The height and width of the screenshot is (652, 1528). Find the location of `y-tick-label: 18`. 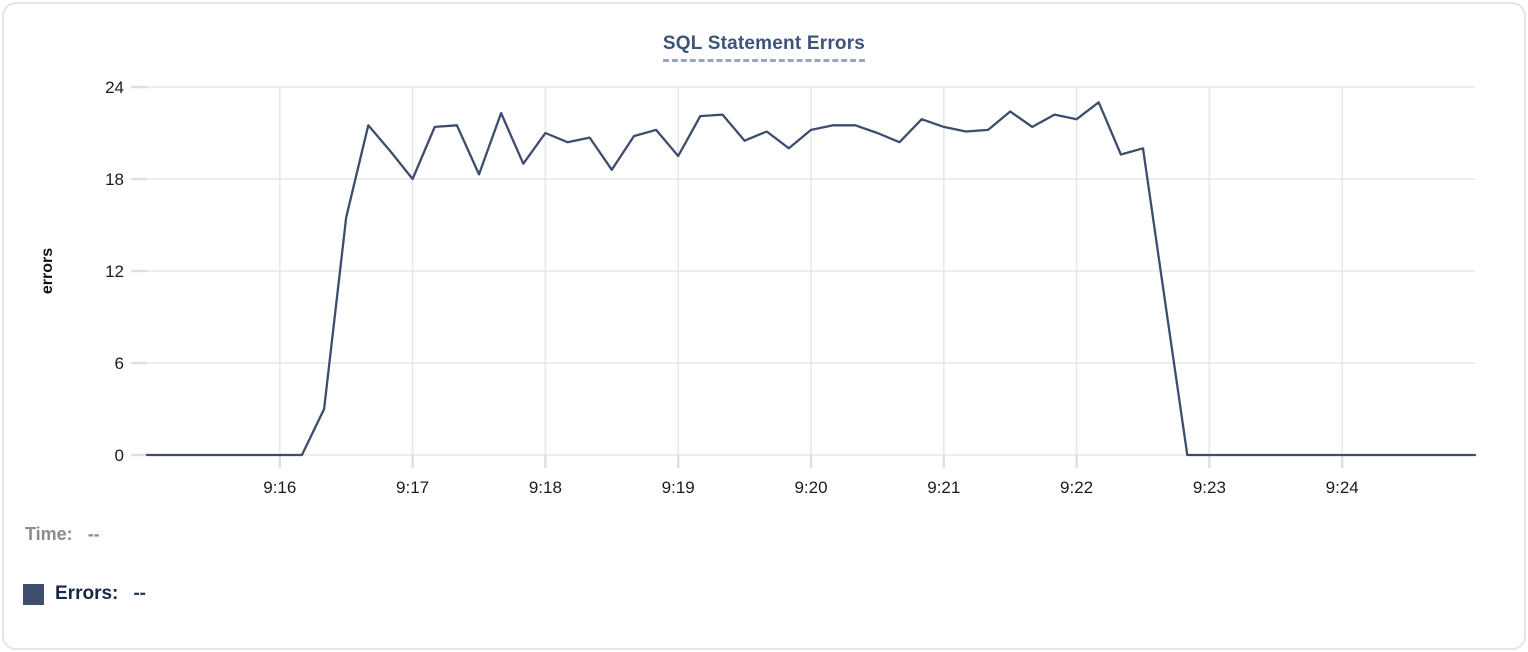

y-tick-label: 18 is located at coordinates (114, 179).